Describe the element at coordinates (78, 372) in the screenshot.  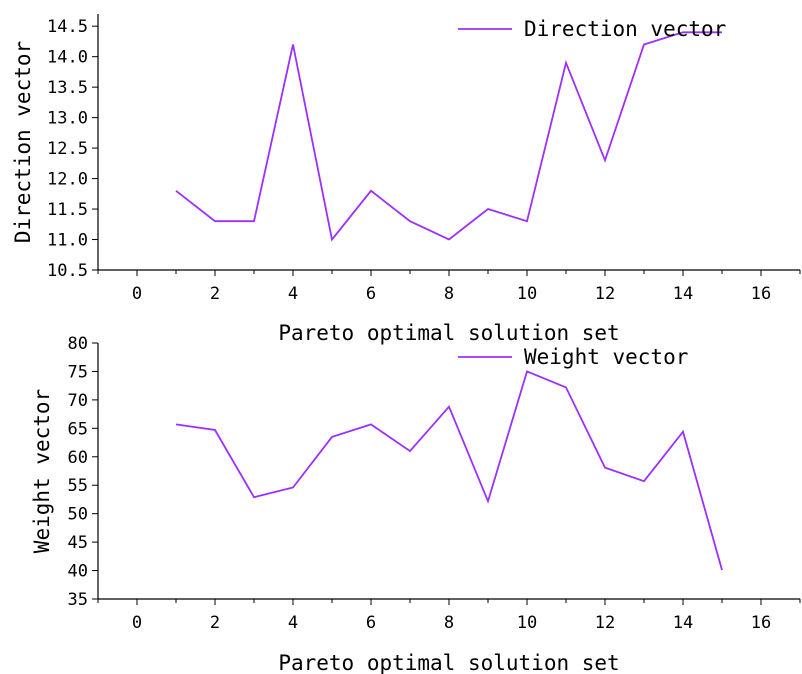
I see `y-tick-label: 75` at that location.